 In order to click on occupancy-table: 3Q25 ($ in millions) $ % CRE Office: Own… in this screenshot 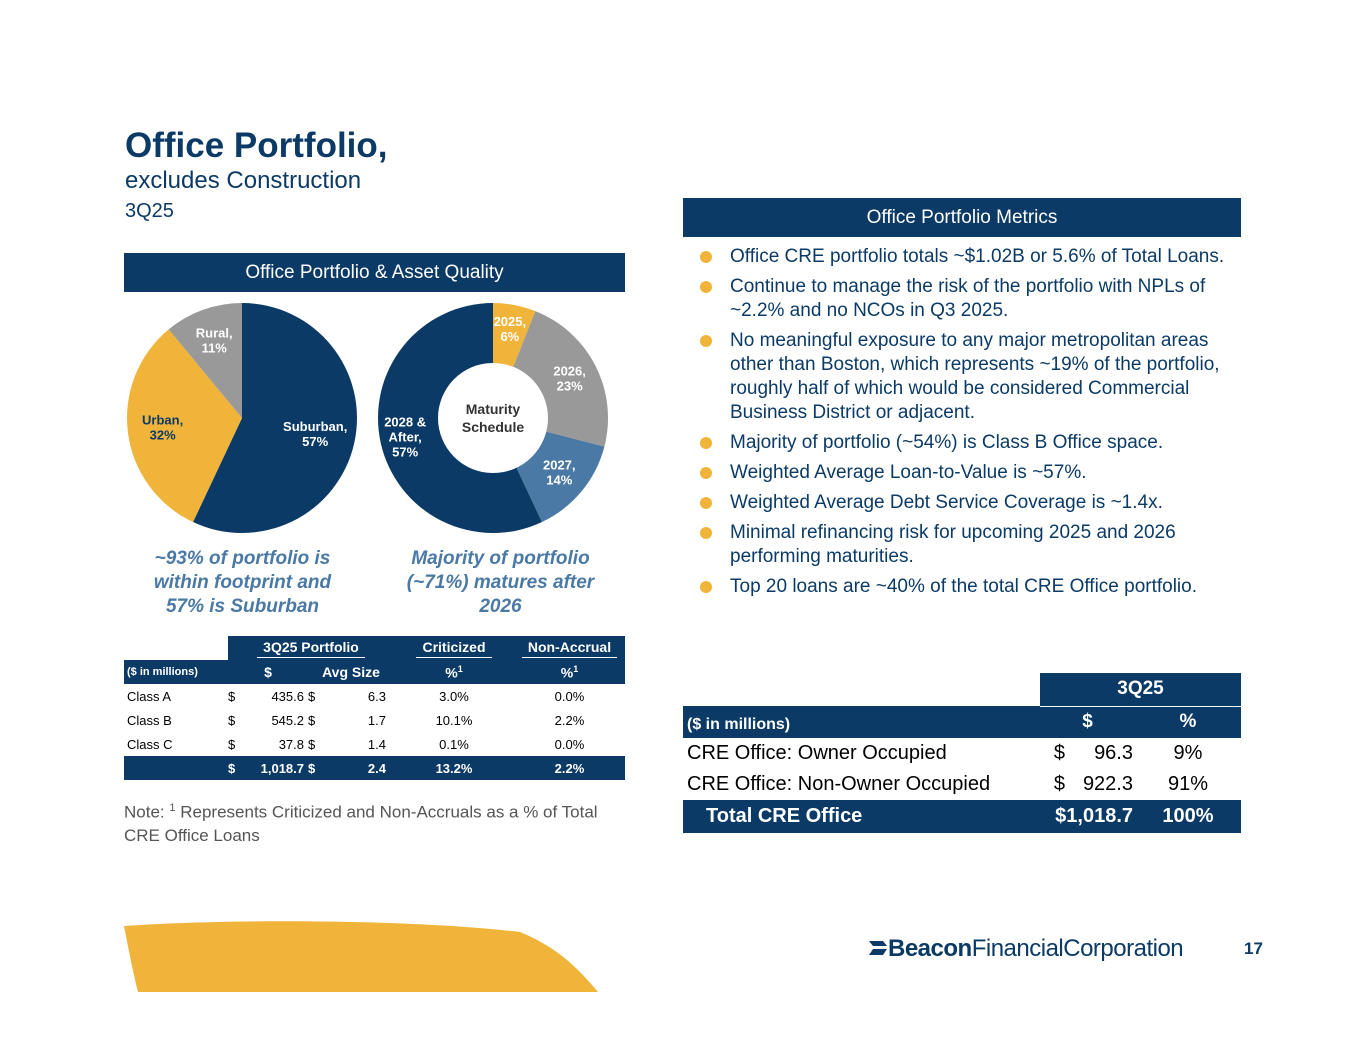, I will do `click(962, 753)`.